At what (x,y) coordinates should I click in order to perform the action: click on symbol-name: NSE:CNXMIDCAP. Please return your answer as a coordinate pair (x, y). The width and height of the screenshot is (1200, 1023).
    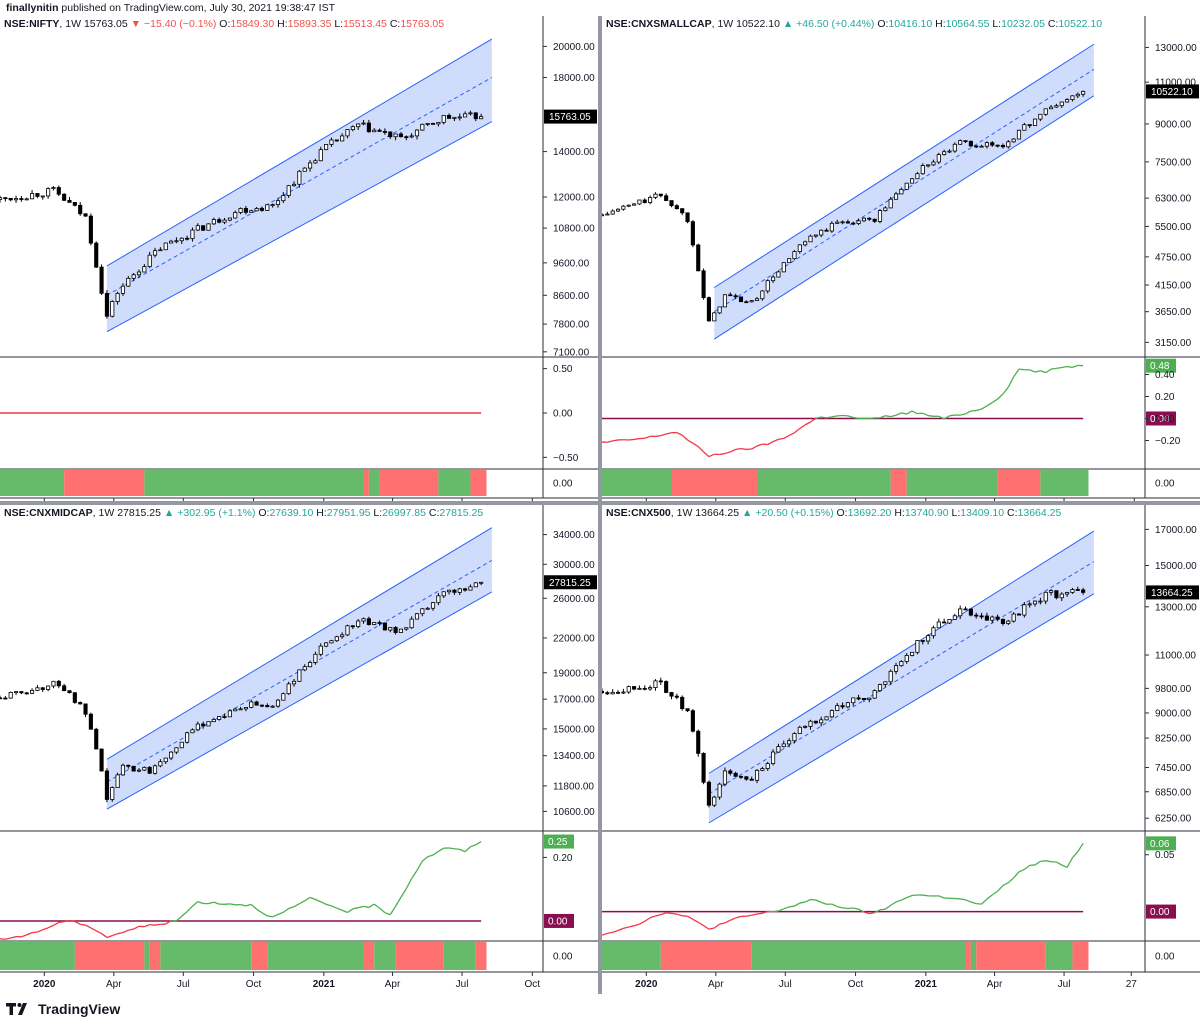
    Looking at the image, I should click on (48, 513).